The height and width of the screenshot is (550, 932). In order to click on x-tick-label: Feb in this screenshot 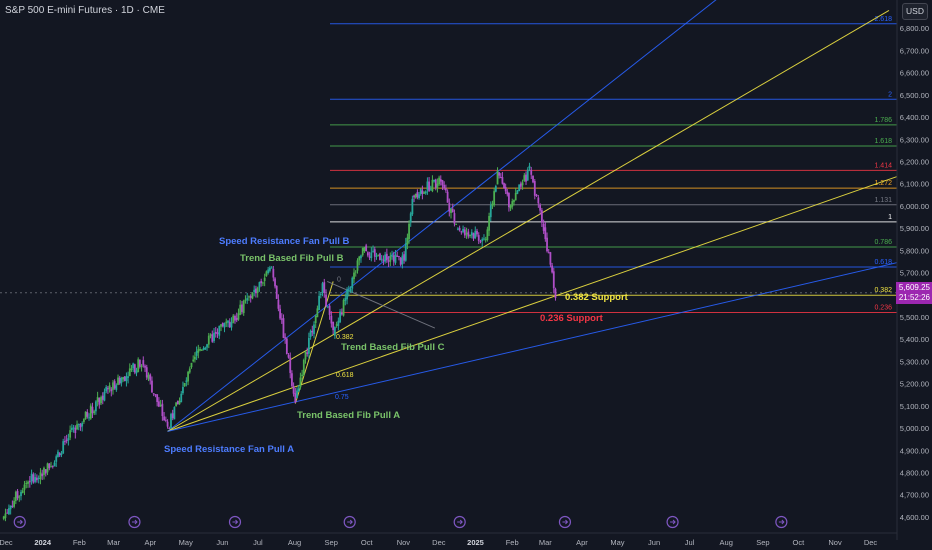, I will do `click(512, 542)`.